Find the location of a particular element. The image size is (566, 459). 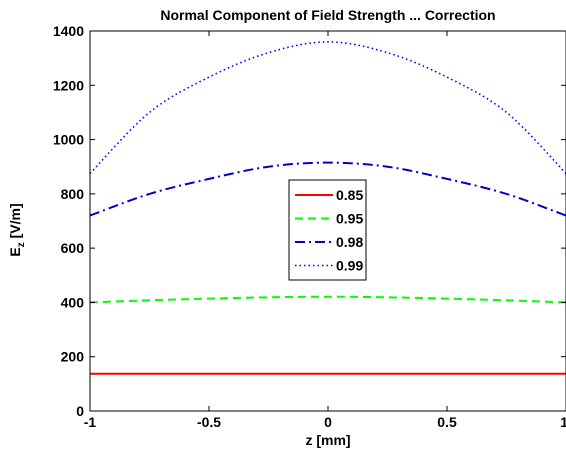

legend-box is located at coordinates (327, 230).